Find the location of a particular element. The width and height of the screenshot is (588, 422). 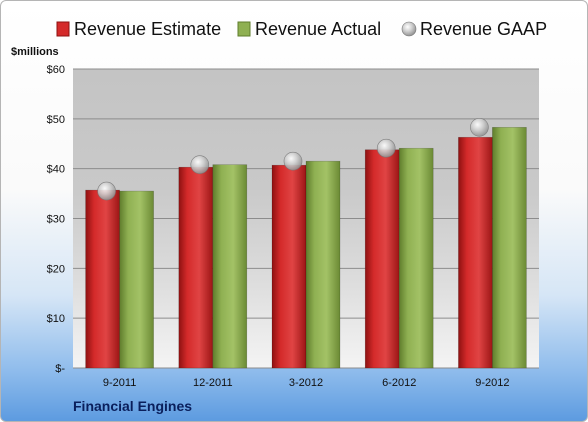

y-tick-label: $20 is located at coordinates (56, 269).